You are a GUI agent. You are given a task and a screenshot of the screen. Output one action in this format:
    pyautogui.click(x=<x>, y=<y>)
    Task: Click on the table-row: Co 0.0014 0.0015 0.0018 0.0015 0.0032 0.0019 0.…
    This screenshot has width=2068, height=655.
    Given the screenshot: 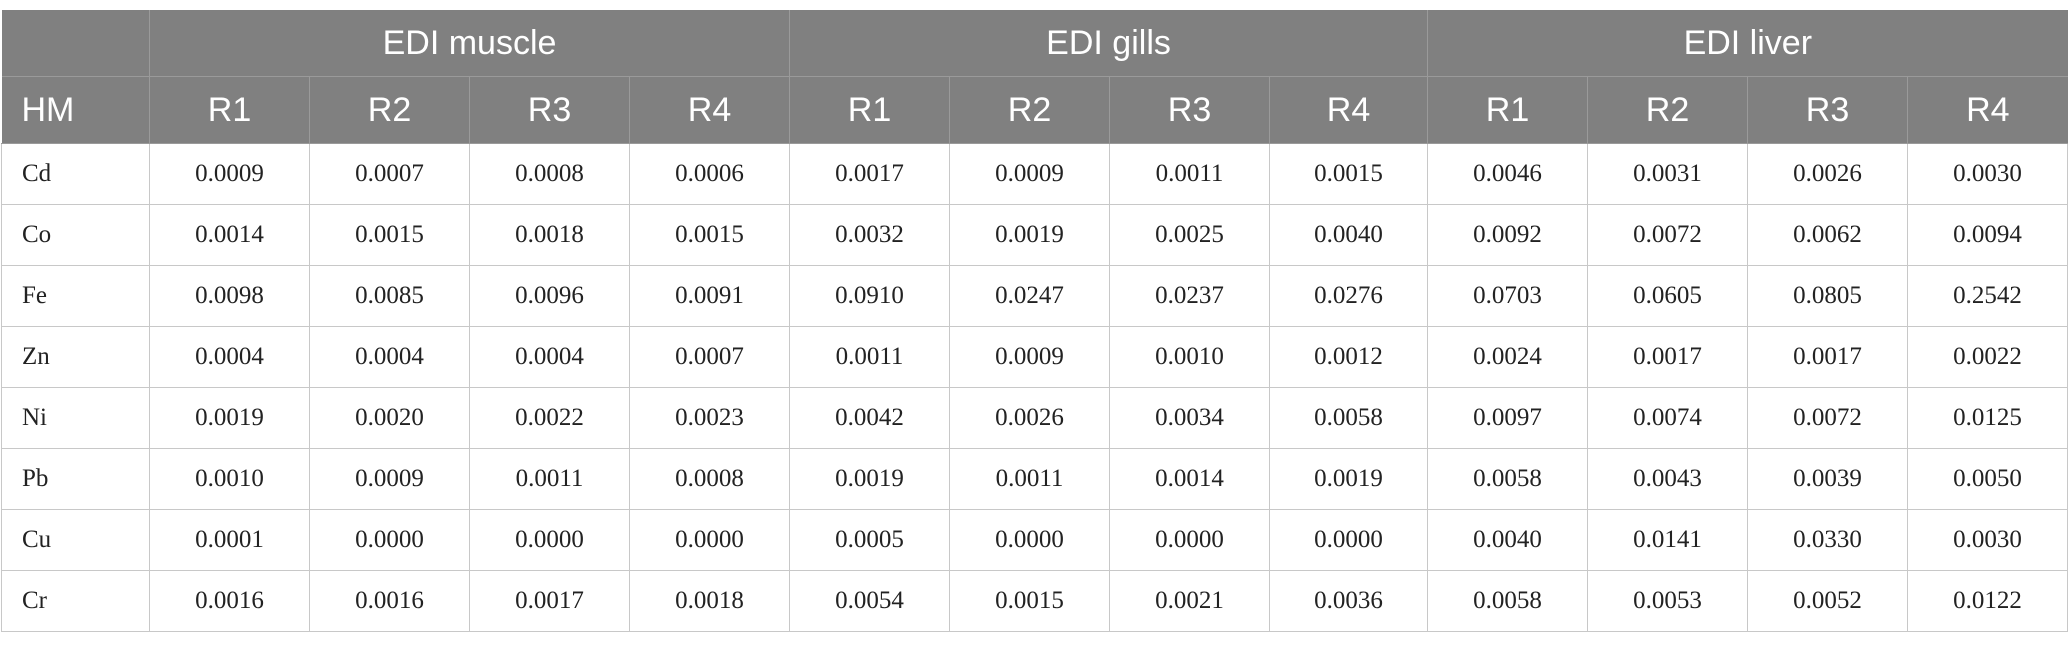 What is the action you would take?
    pyautogui.click(x=1034, y=235)
    